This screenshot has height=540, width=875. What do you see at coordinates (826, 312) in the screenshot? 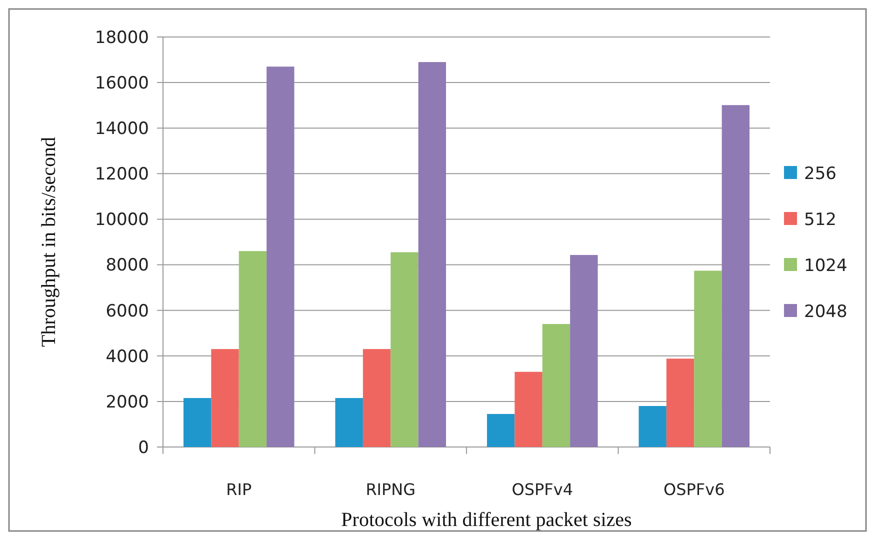
I see `legend-label: 2048` at bounding box center [826, 312].